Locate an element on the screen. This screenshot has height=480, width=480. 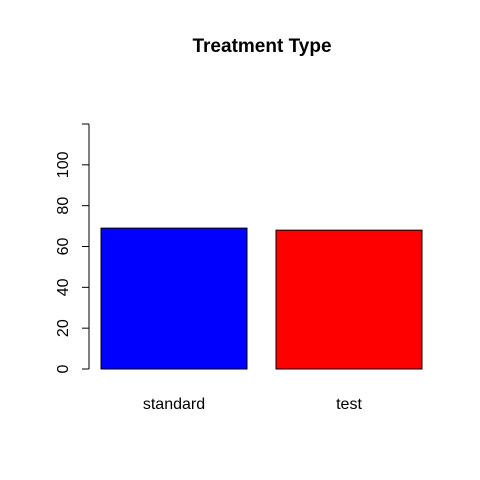
y-tick-label: 100 is located at coordinates (63, 164).